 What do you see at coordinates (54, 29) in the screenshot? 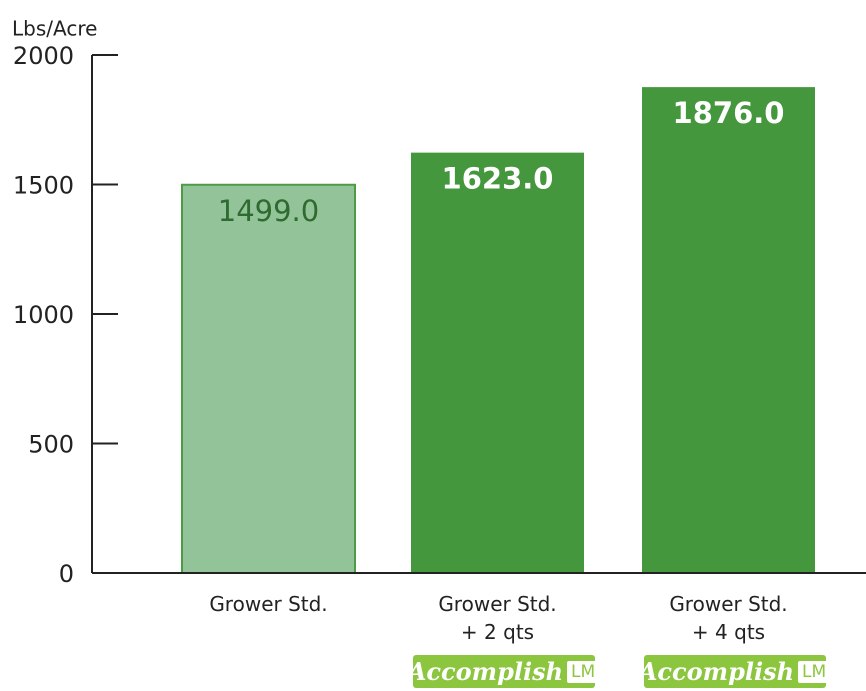
I see `y-axis-label: Lbs/Acre` at bounding box center [54, 29].